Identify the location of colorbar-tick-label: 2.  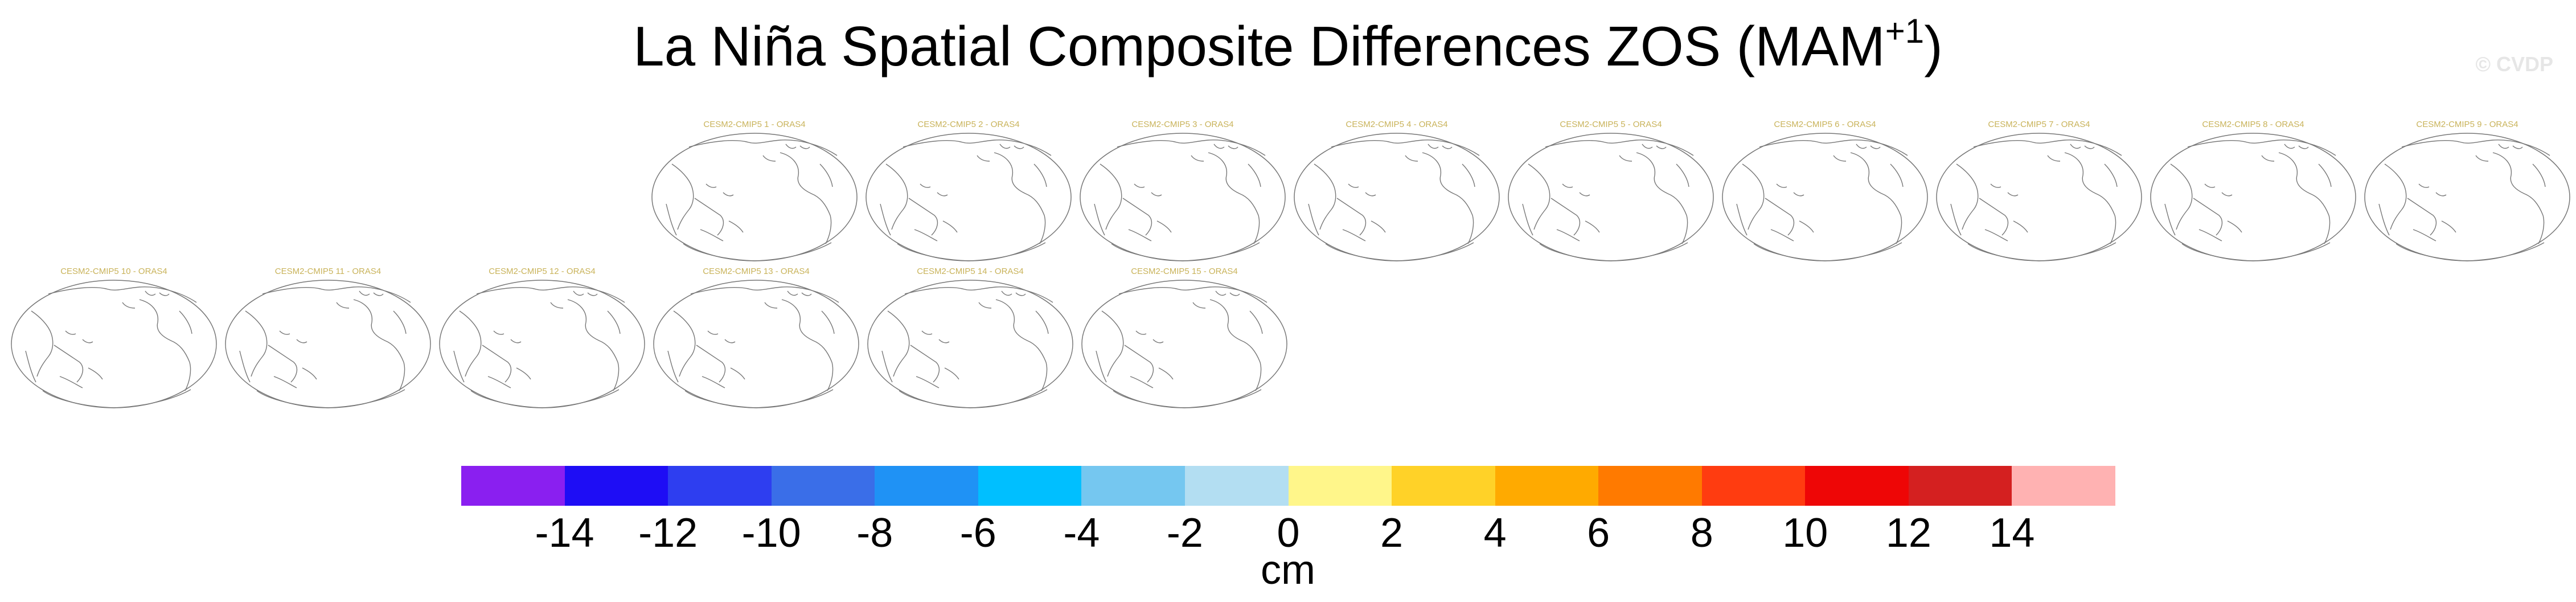
(1392, 533).